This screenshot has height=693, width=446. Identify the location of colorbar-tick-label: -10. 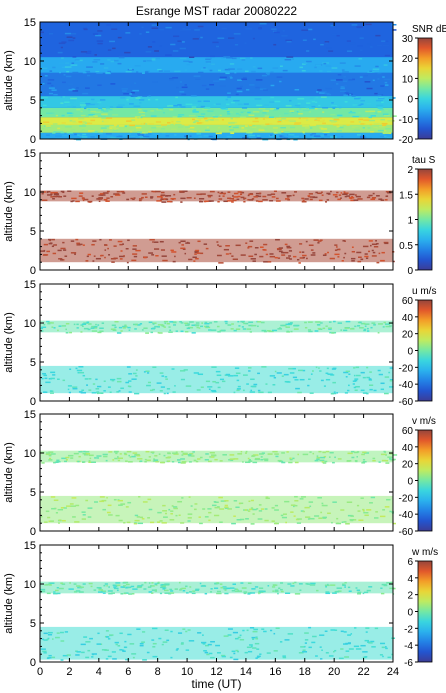
(406, 120).